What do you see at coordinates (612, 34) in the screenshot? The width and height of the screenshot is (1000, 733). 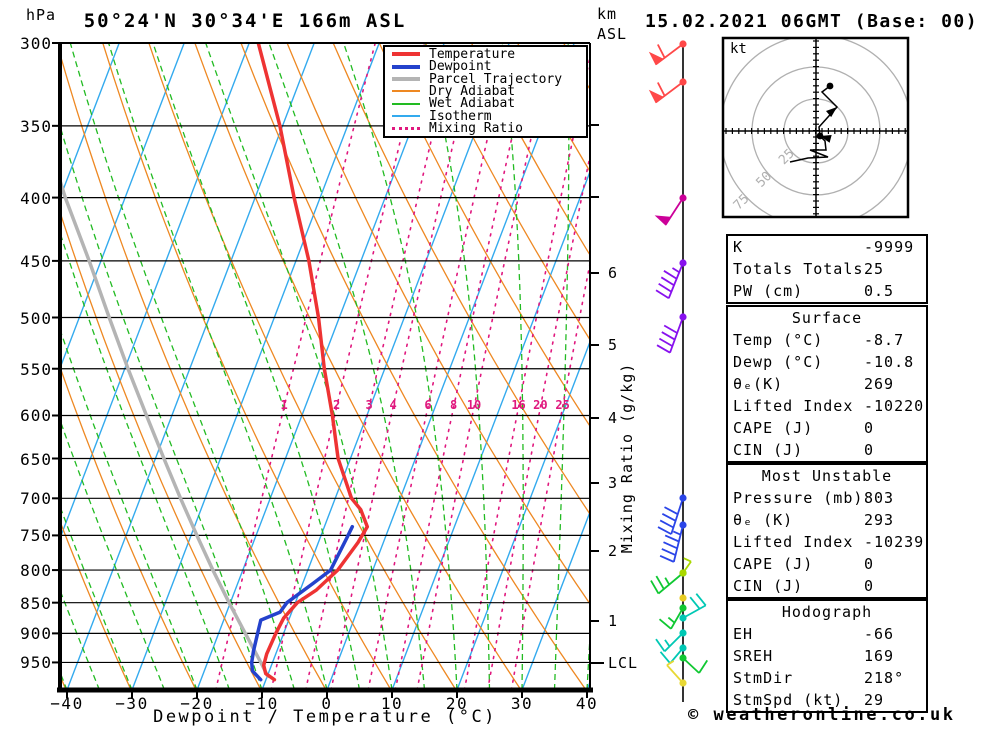 I see `km-axis-unit-line2: ASL` at bounding box center [612, 34].